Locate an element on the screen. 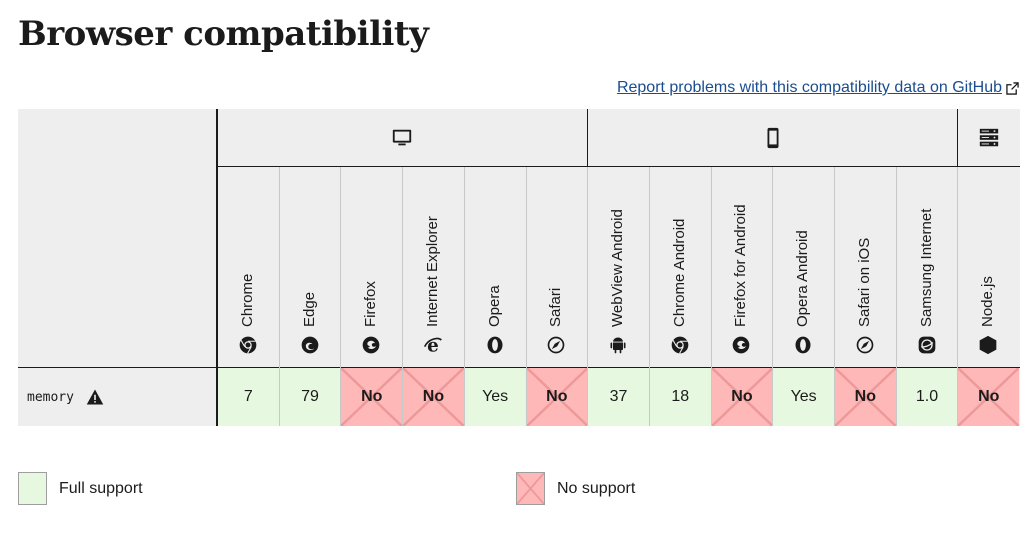 Image resolution: width=1033 pixels, height=534 pixels. browser-name: WebView Android is located at coordinates (618, 268).